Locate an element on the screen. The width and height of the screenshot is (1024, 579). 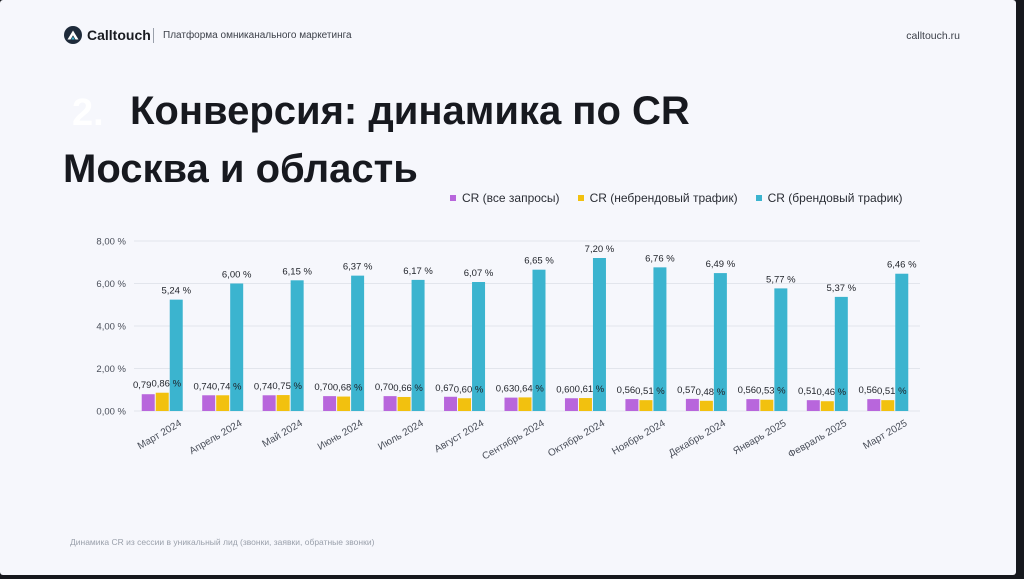
data-label-nonbrand: 0,68 % is located at coordinates (348, 388).